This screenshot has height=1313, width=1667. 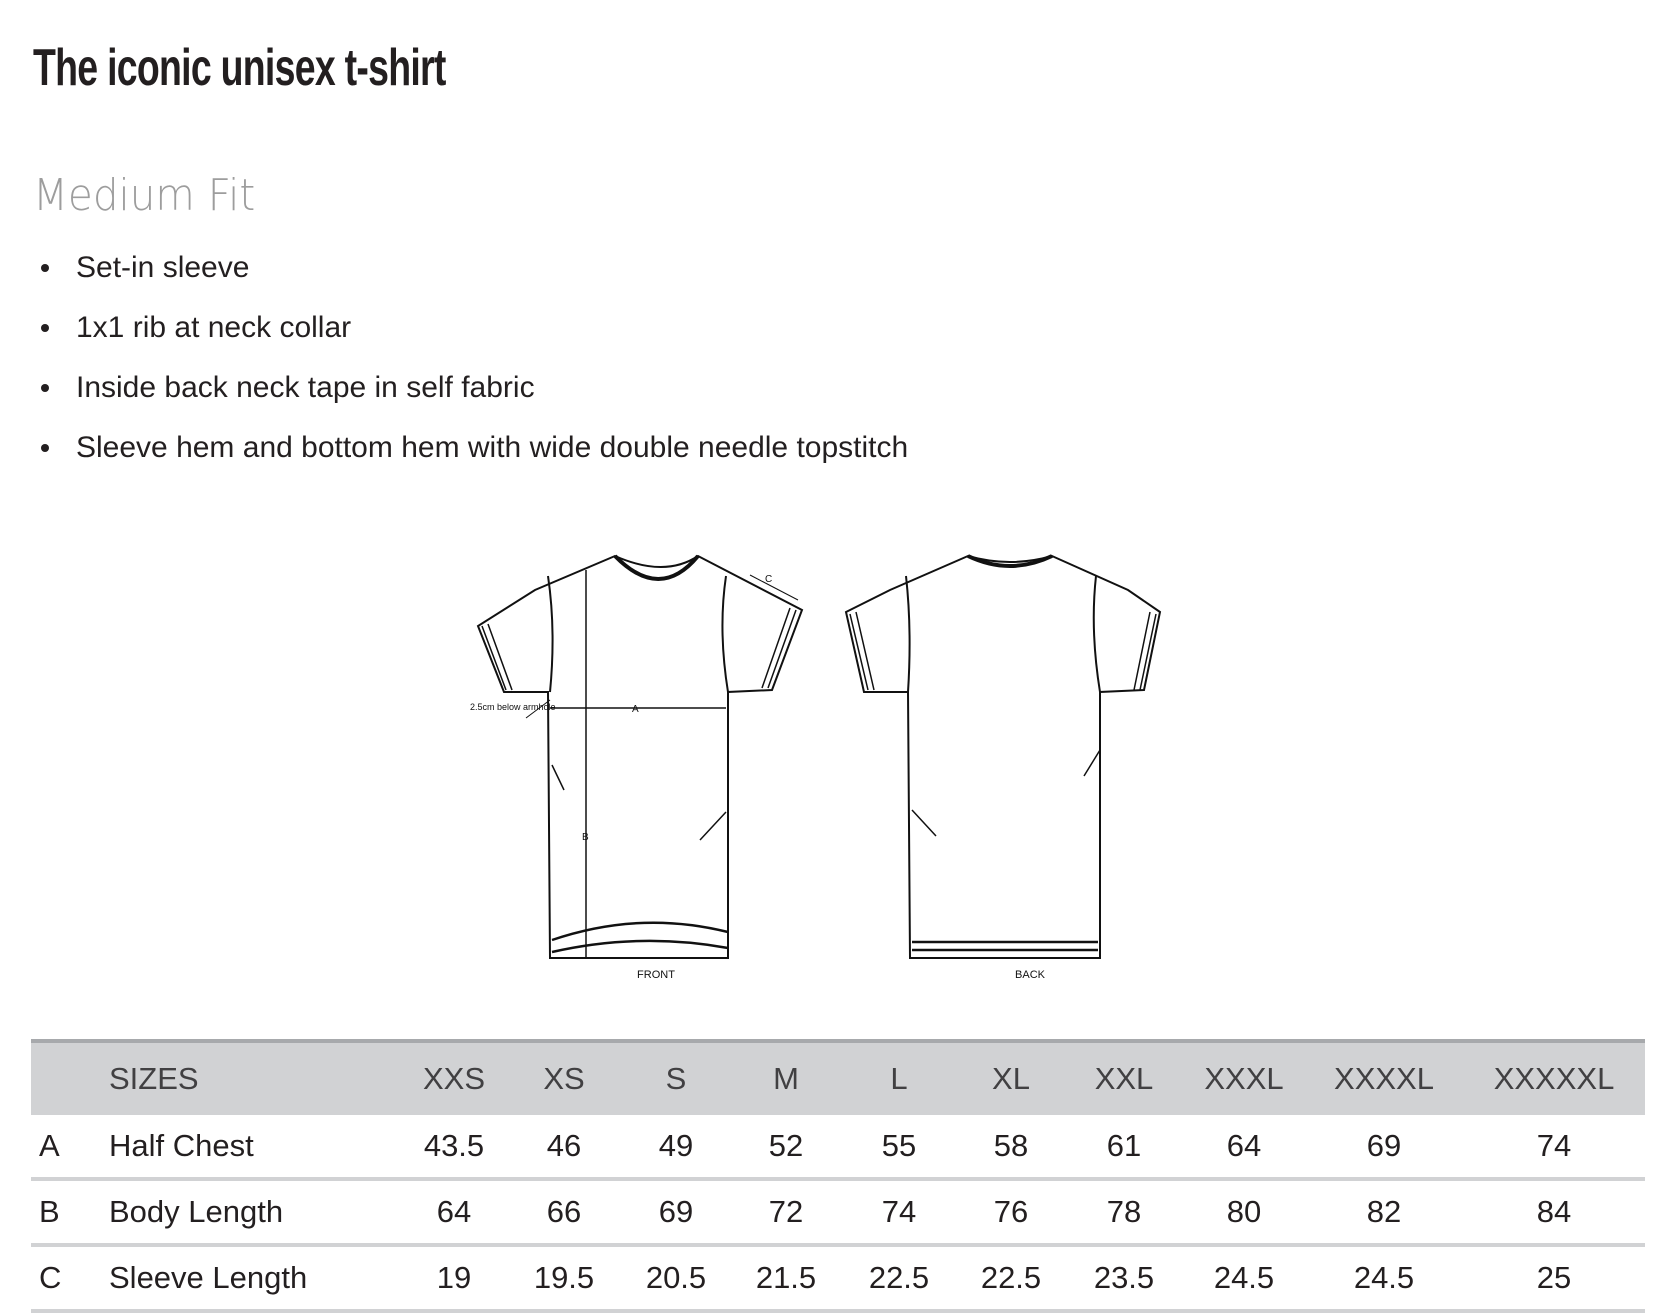 I want to click on row-label: Body Length, so click(x=196, y=1211).